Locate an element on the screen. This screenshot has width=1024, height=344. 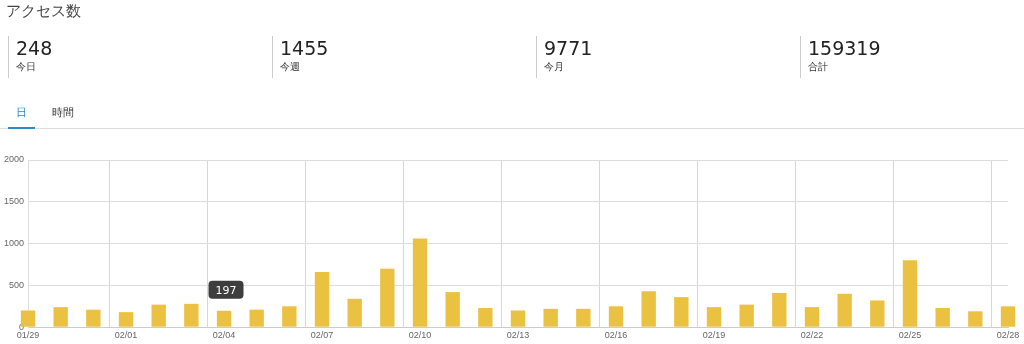
x-tick-label: 01/29 is located at coordinates (28, 335).